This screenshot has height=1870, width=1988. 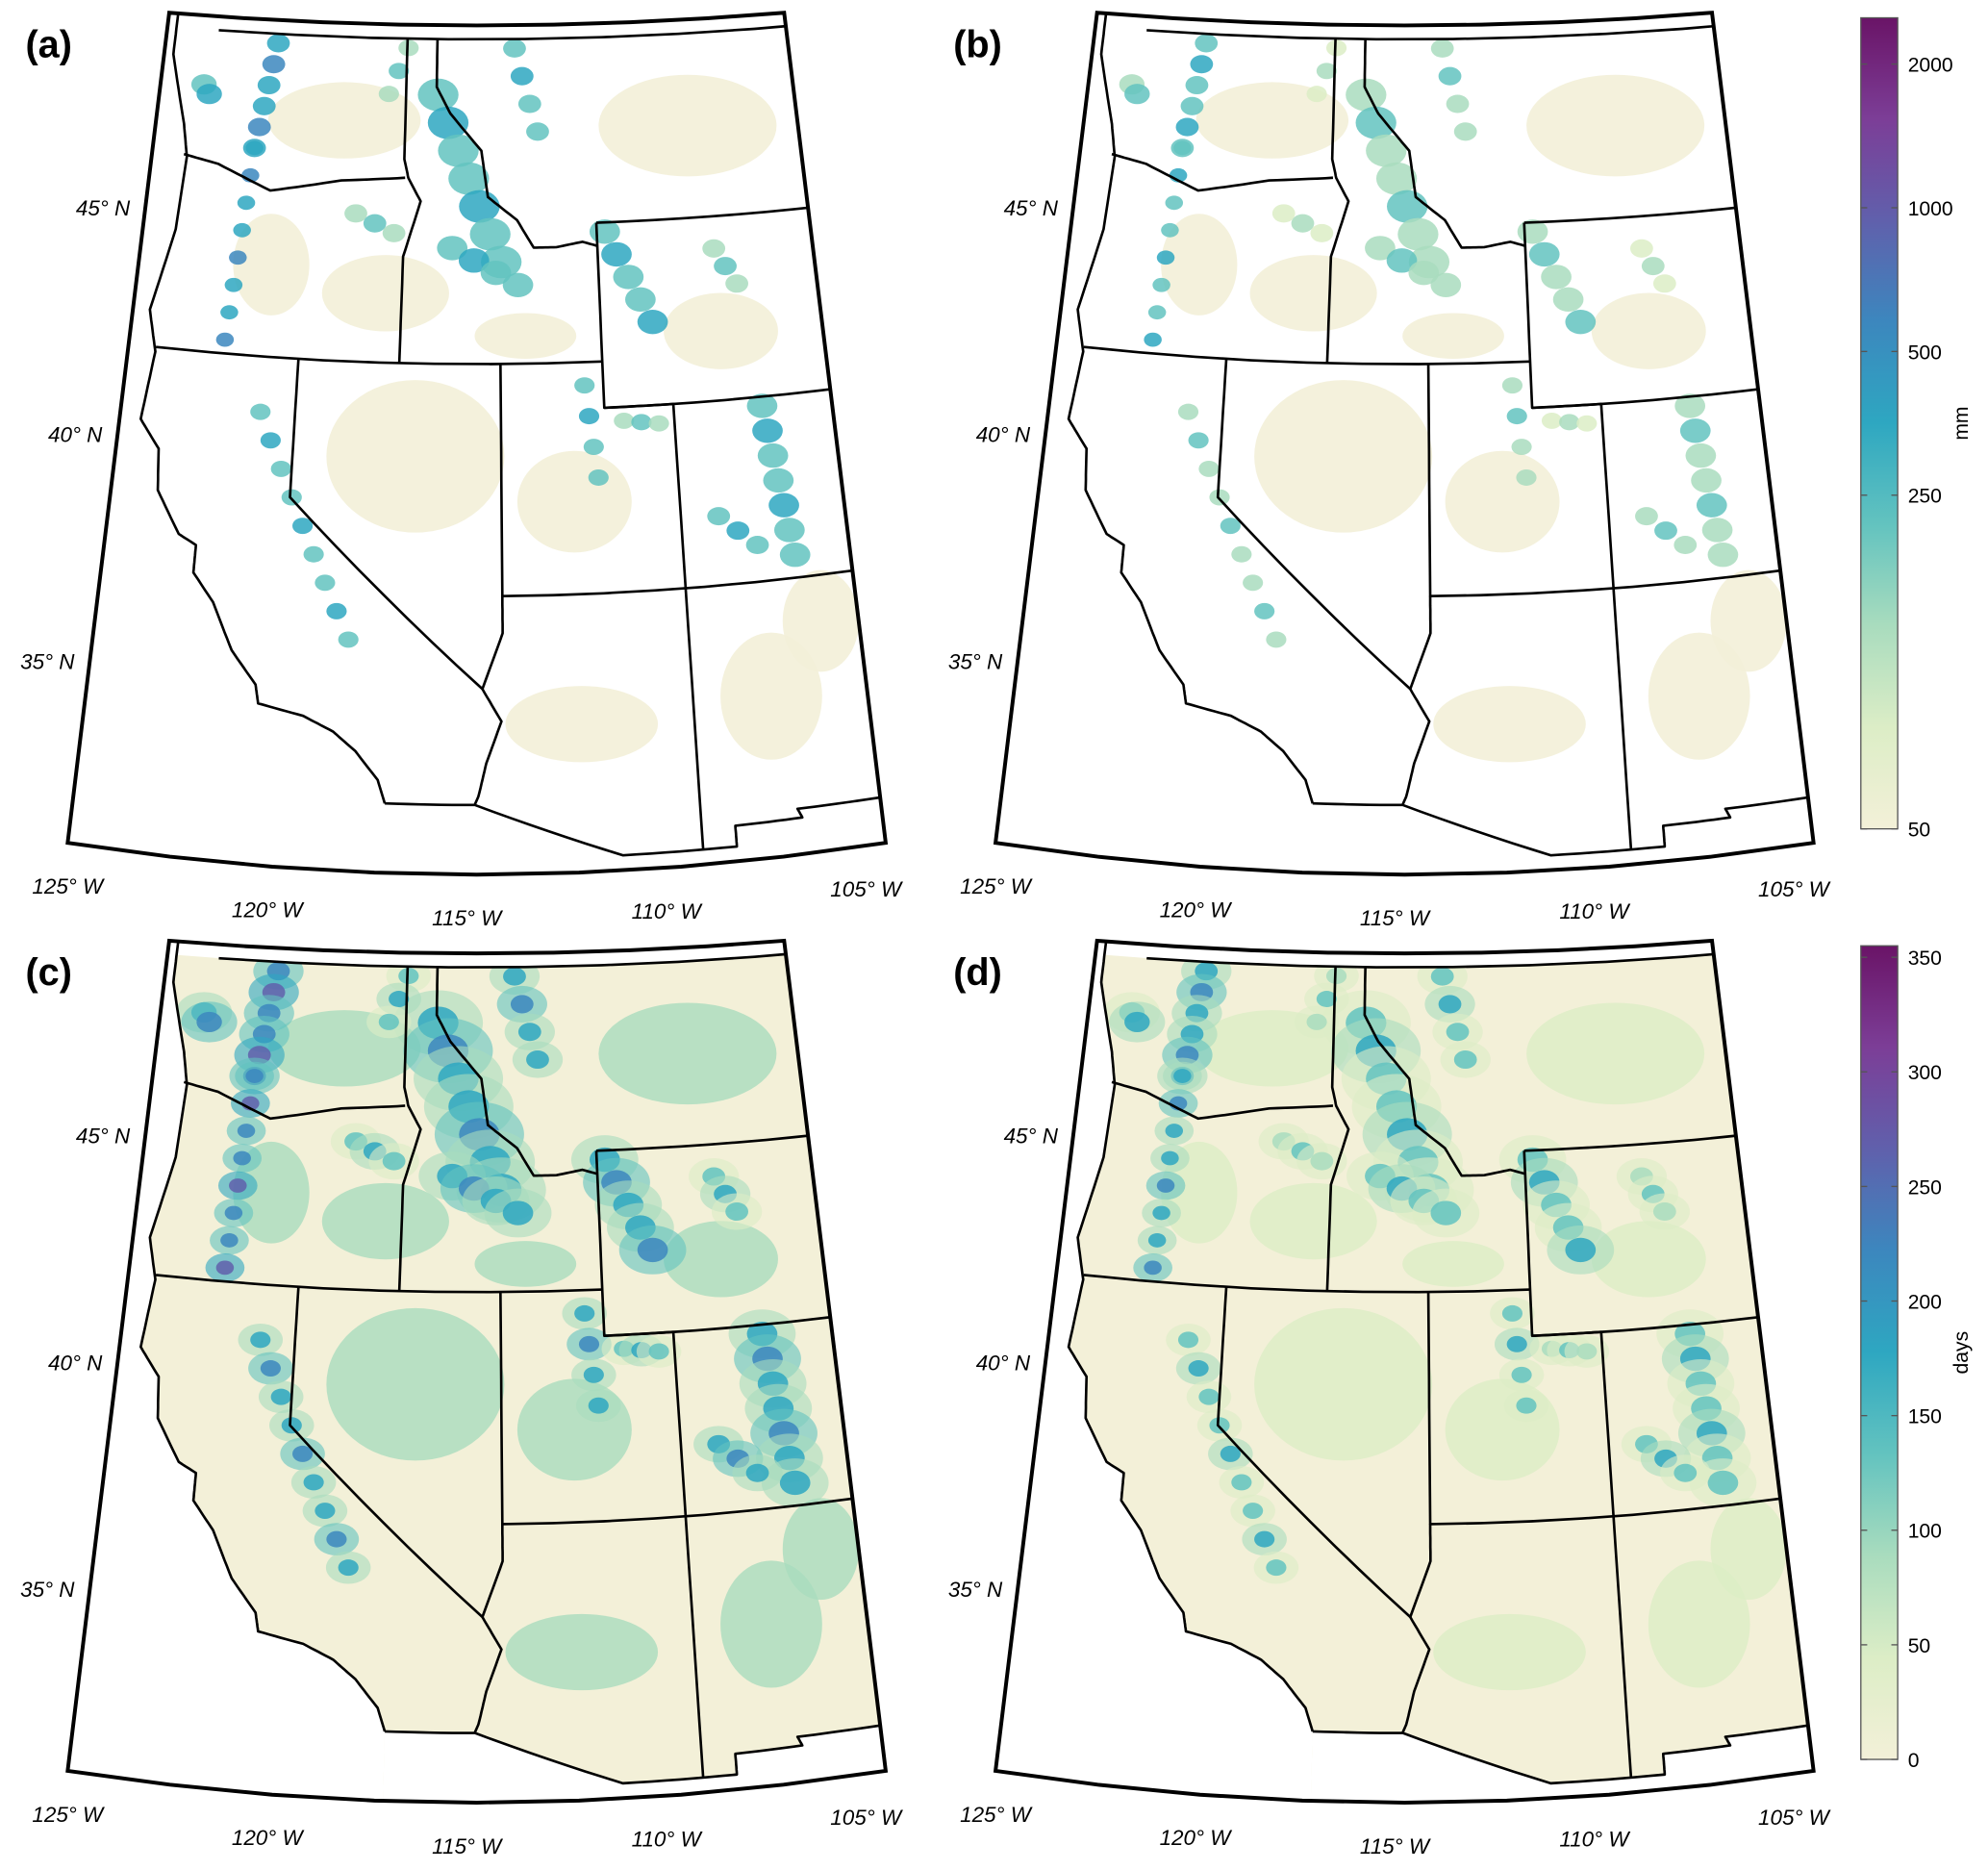 I want to click on longitude-label: 105° W, so click(x=1794, y=1818).